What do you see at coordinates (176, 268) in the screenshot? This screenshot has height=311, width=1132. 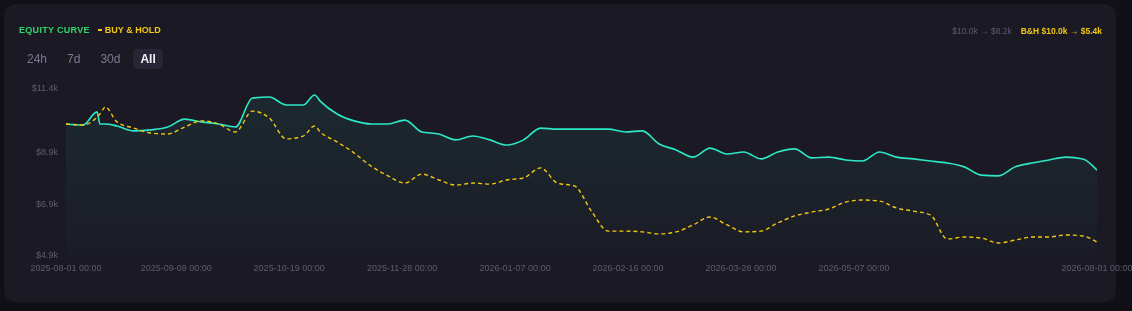 I see `x-tick-label: 2025-09-09 00:00` at bounding box center [176, 268].